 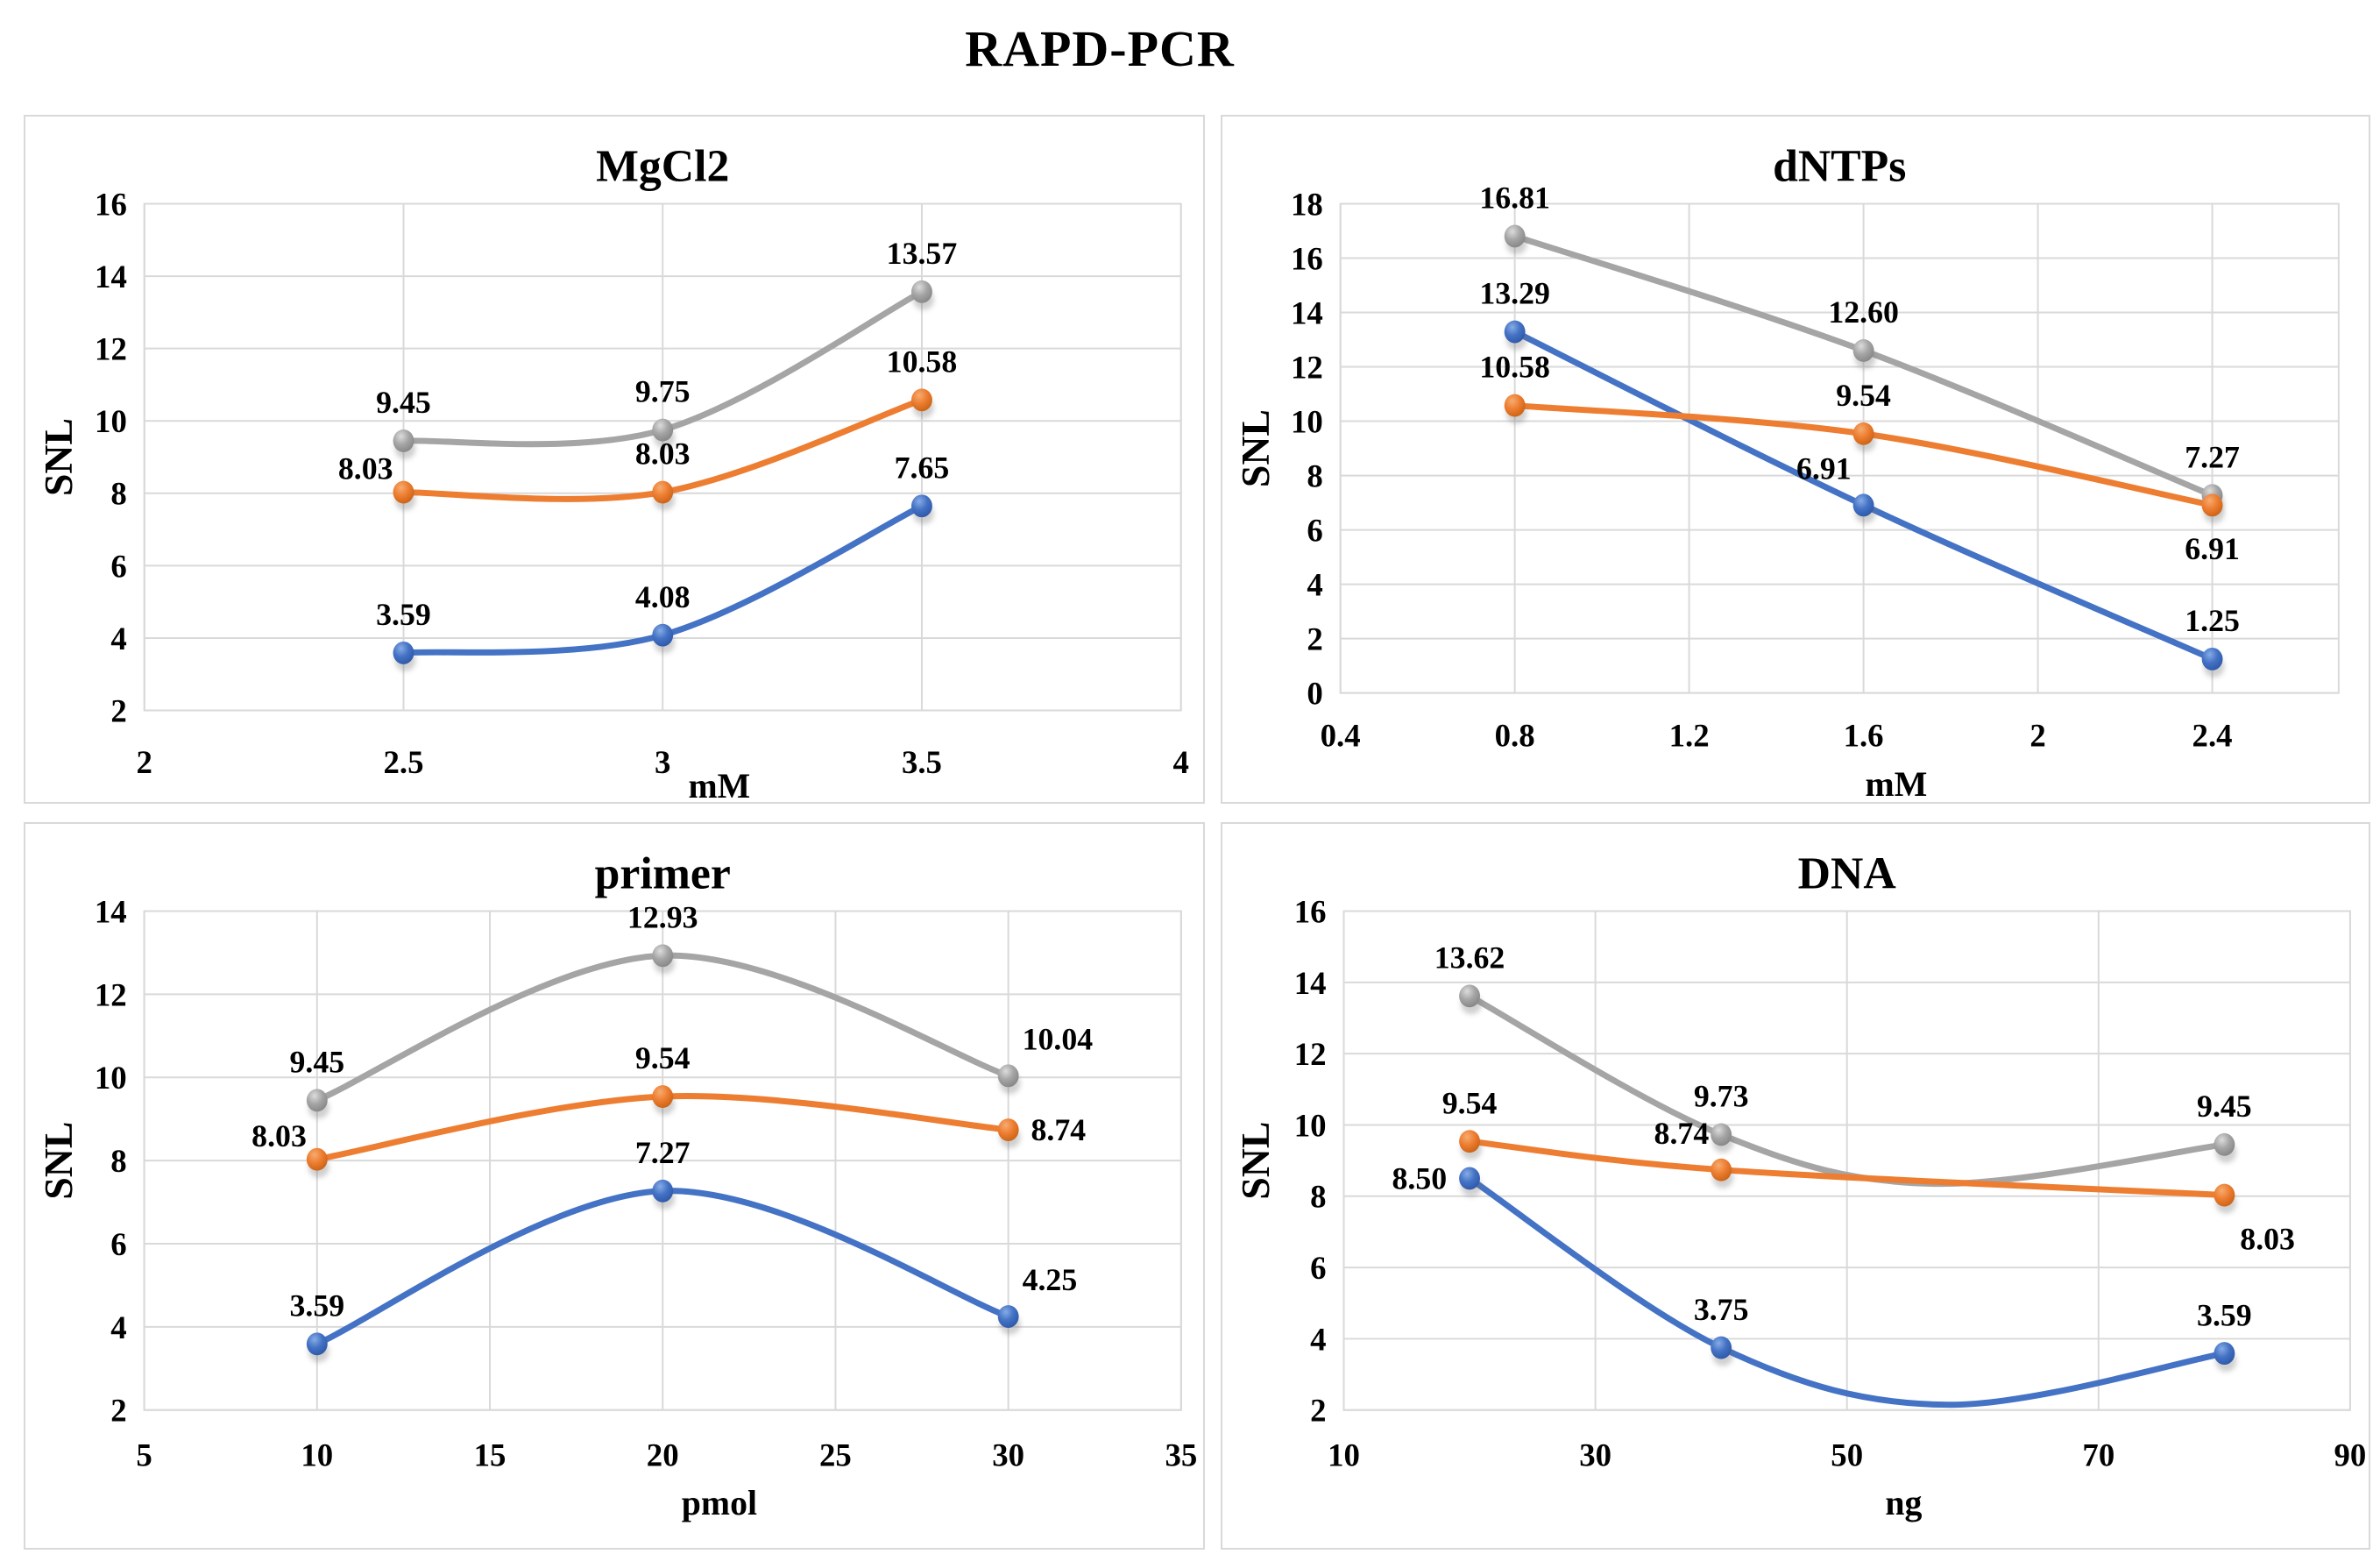 What do you see at coordinates (835, 1454) in the screenshot?
I see `x-tick-label: 25` at bounding box center [835, 1454].